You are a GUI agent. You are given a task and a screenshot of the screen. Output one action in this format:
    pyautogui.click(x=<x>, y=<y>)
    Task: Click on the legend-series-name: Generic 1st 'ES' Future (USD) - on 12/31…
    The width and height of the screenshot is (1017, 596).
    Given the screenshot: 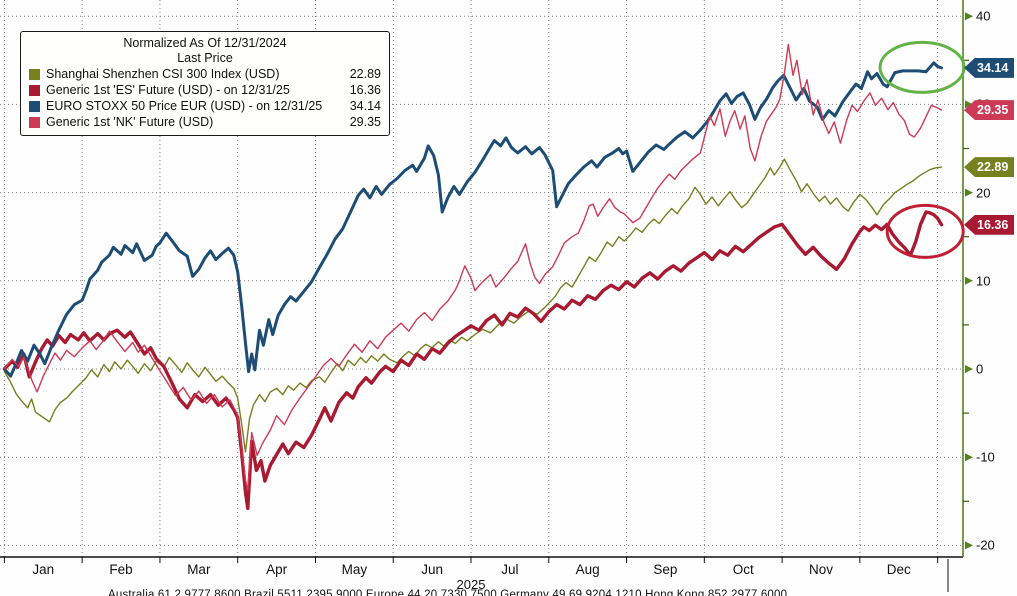 What is the action you would take?
    pyautogui.click(x=168, y=90)
    